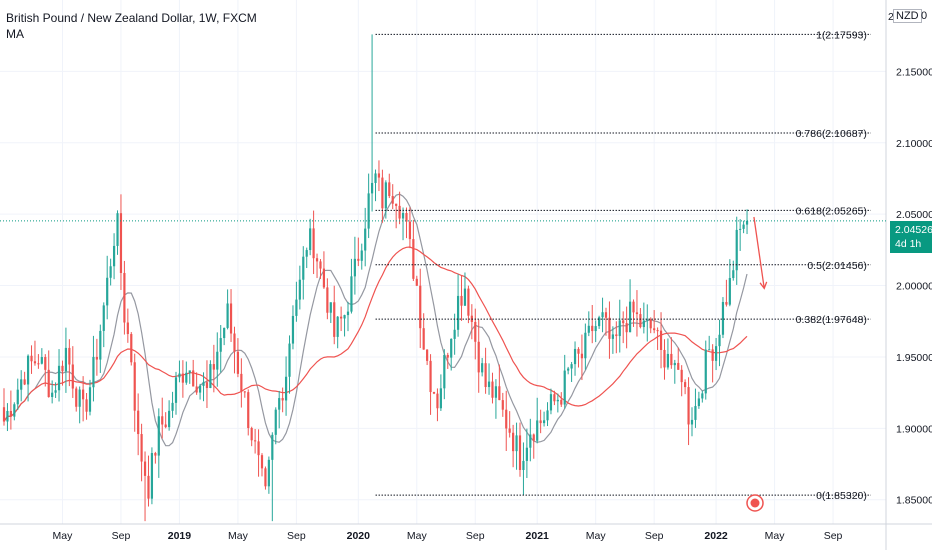 This screenshot has width=932, height=550. I want to click on event-marker-icon, so click(755, 503).